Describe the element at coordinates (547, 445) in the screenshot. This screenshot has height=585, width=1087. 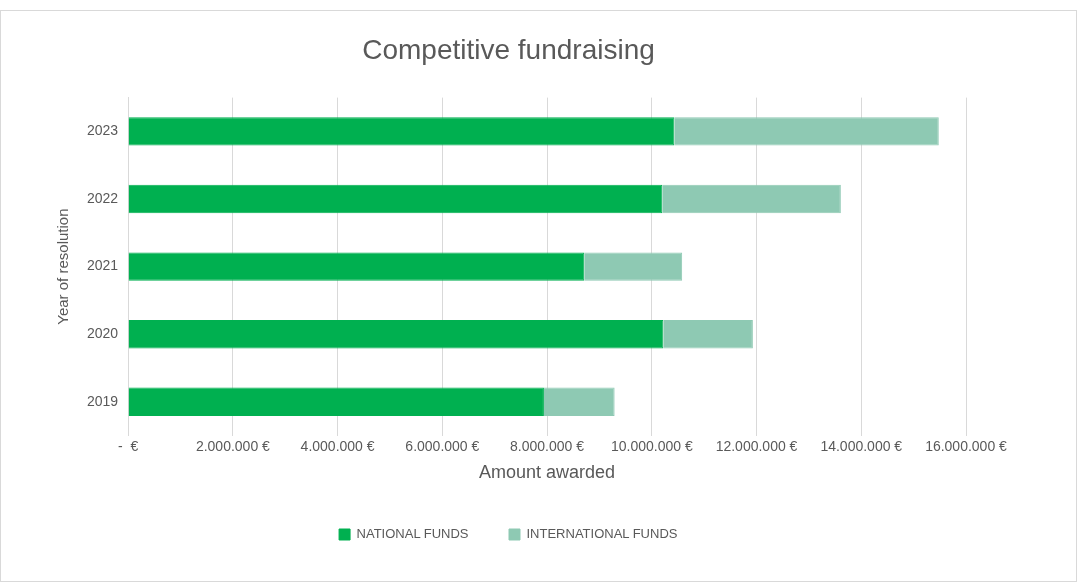
I see `x-tick-label: 8.000.000 €` at that location.